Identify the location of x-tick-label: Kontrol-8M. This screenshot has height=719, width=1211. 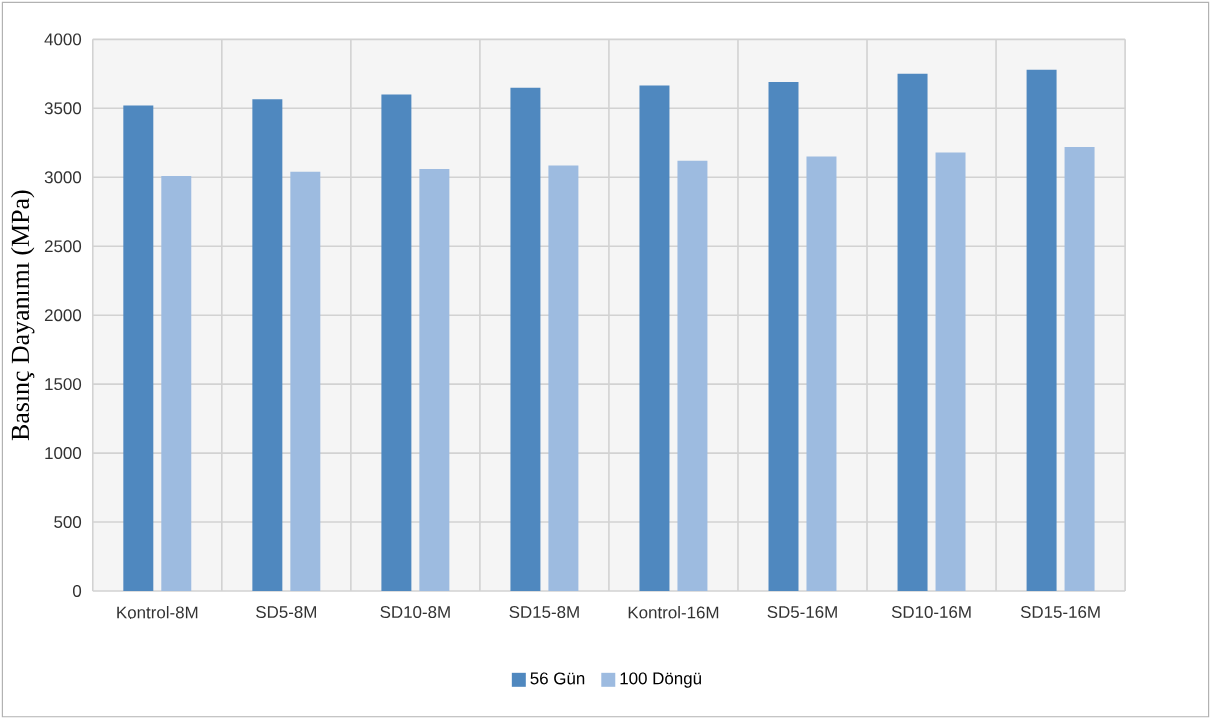
(157, 612).